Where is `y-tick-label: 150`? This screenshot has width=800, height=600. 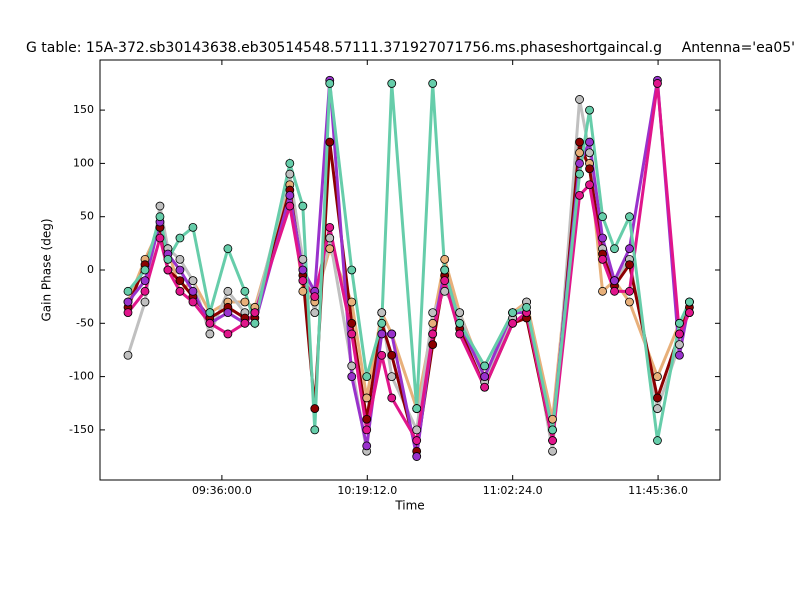
y-tick-label: 150 is located at coordinates (83, 109).